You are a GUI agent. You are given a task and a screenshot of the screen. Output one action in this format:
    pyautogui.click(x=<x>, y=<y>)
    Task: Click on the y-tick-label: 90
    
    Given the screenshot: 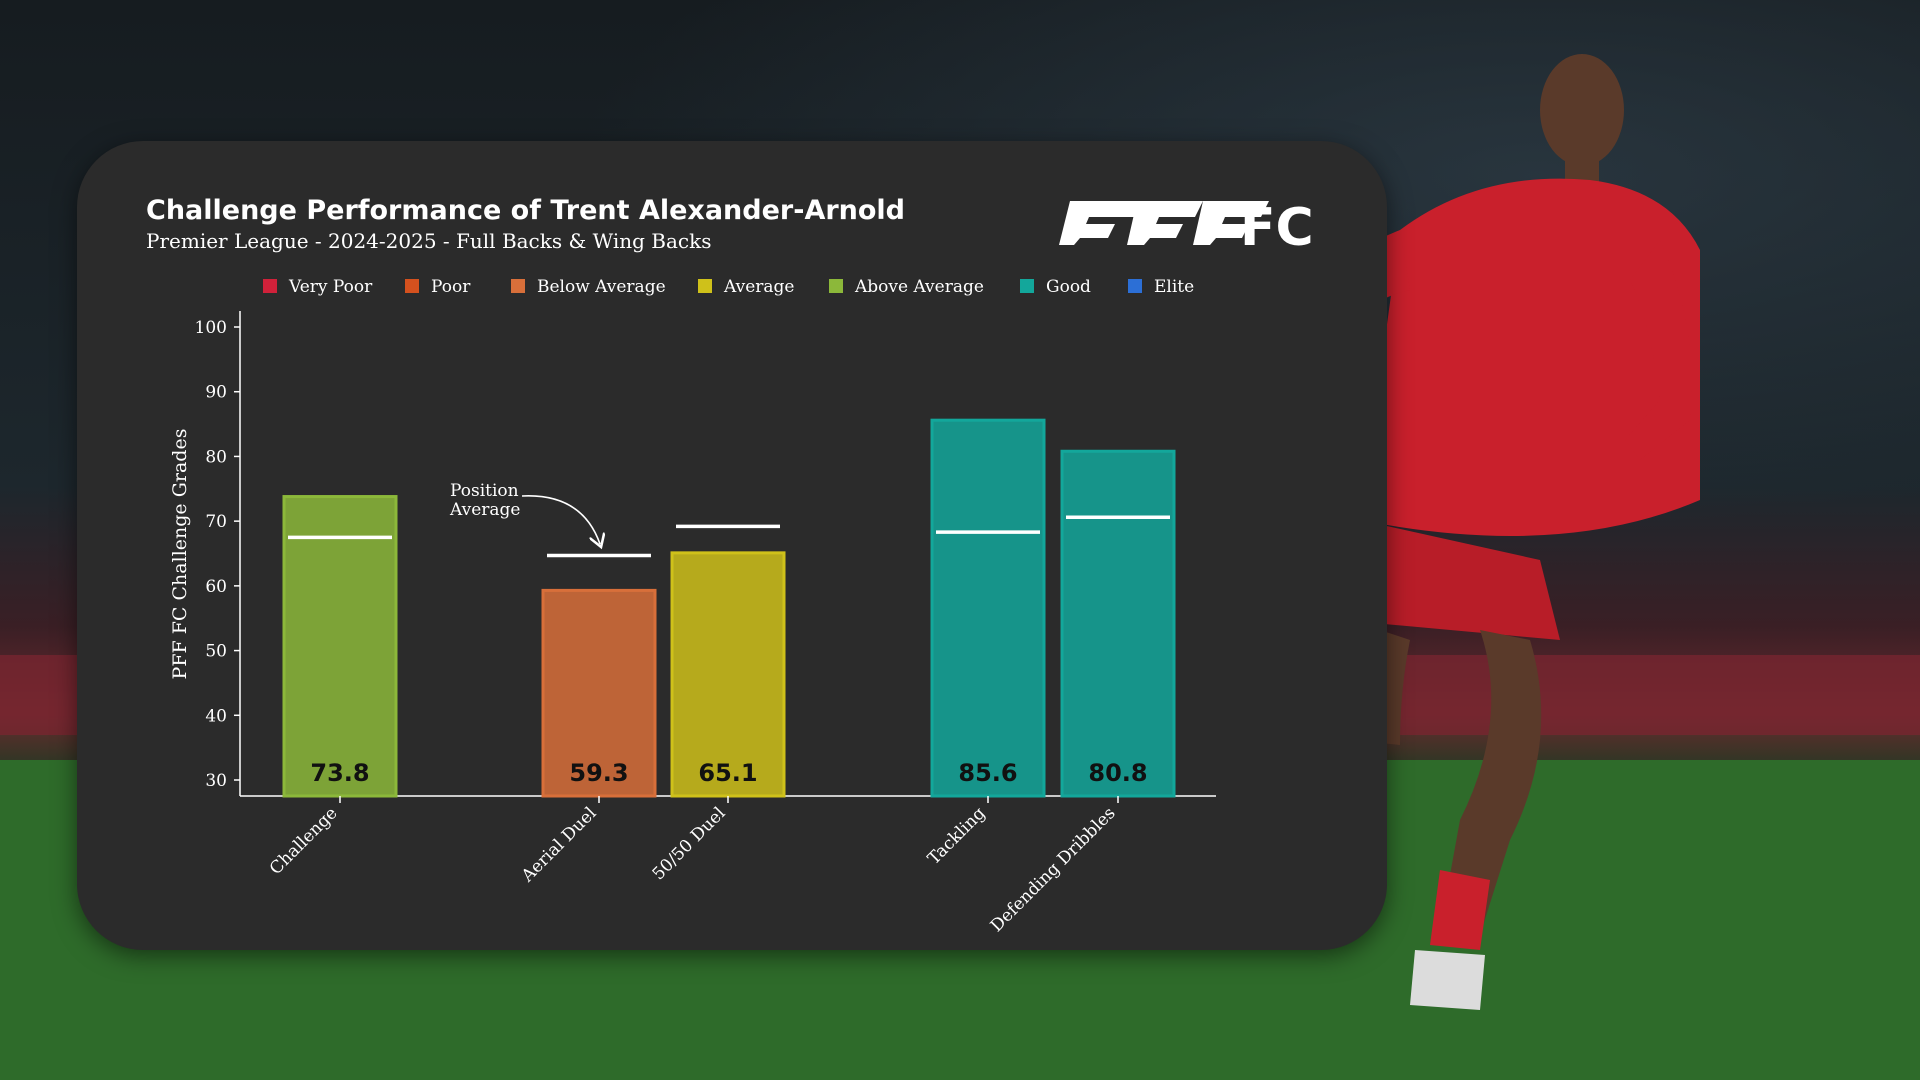 What is the action you would take?
    pyautogui.click(x=216, y=393)
    